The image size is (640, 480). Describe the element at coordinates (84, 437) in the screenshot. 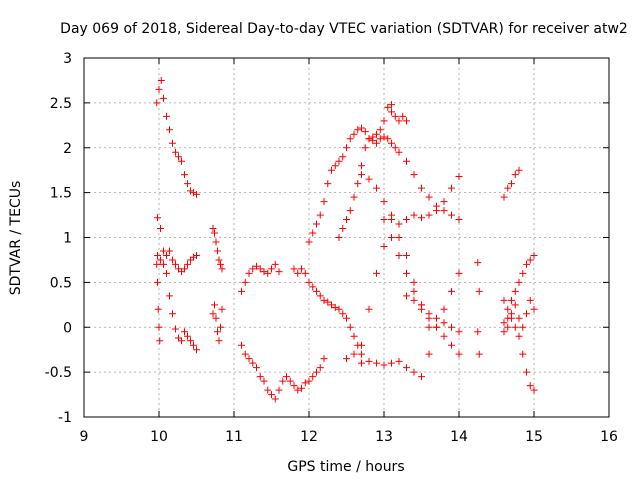

I see `x-tick-label: 9` at that location.